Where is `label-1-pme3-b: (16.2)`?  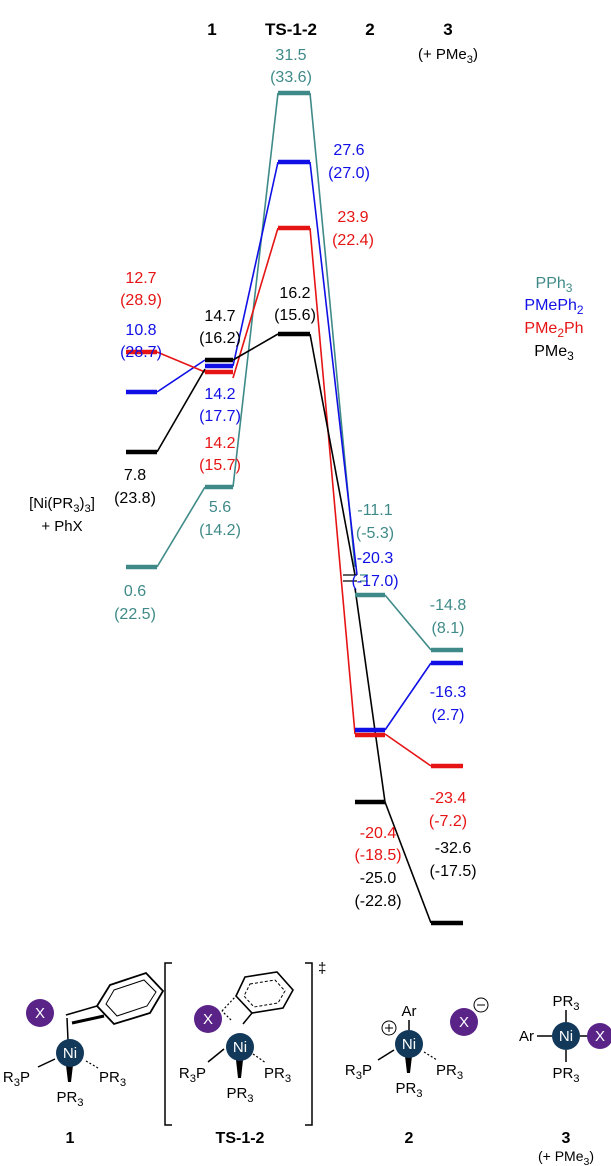 label-1-pme3-b: (16.2) is located at coordinates (220, 338).